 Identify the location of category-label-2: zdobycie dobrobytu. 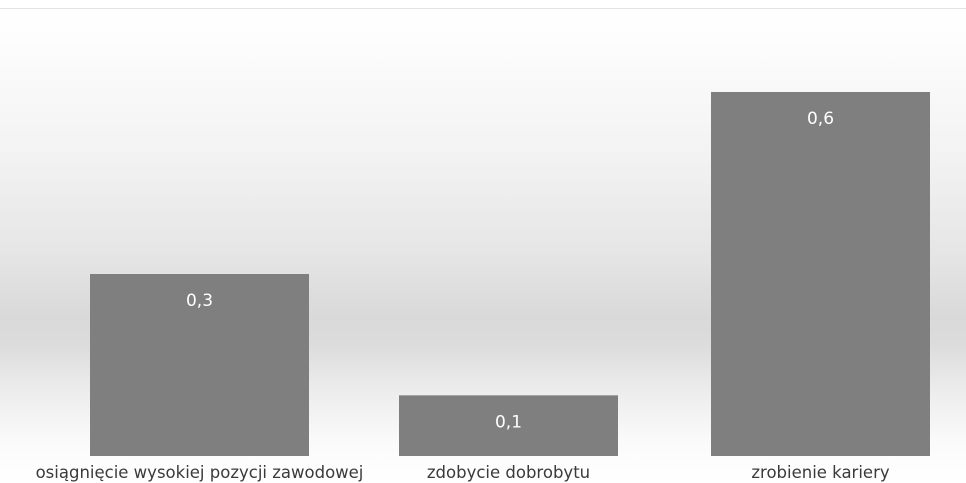
(508, 472).